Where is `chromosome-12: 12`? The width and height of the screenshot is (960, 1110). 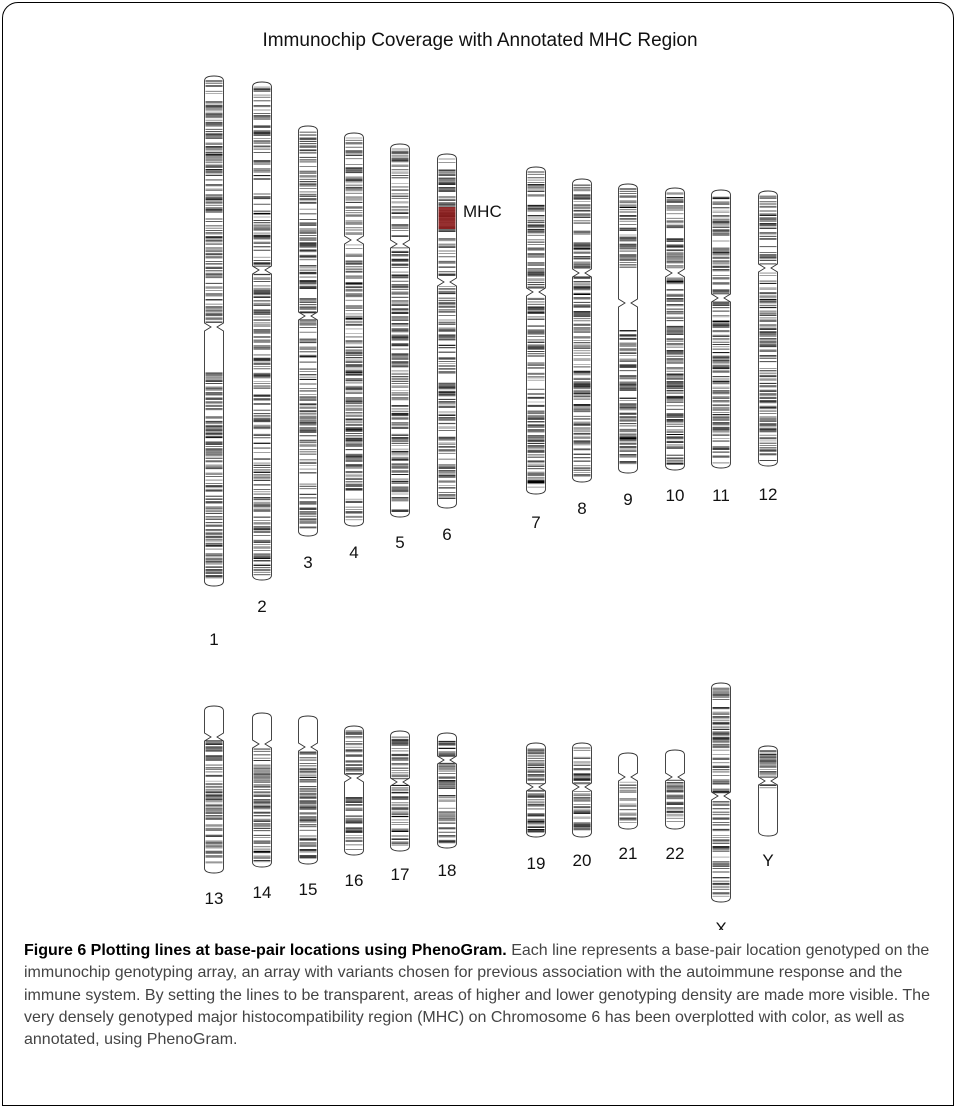
chromosome-12: 12 is located at coordinates (768, 347).